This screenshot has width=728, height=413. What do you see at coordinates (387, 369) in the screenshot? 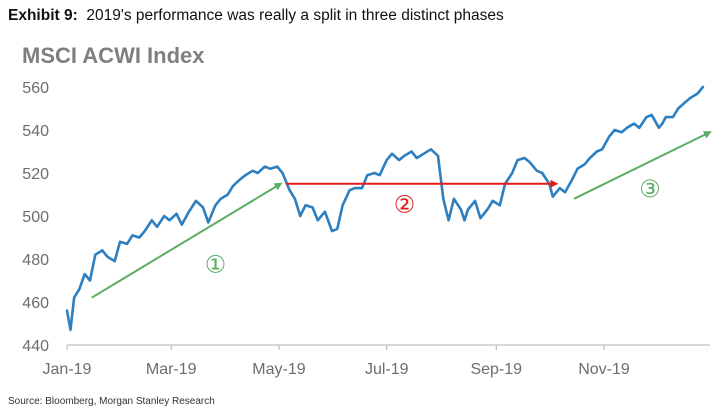
I see `x-tick-label: Jul-19` at bounding box center [387, 369].